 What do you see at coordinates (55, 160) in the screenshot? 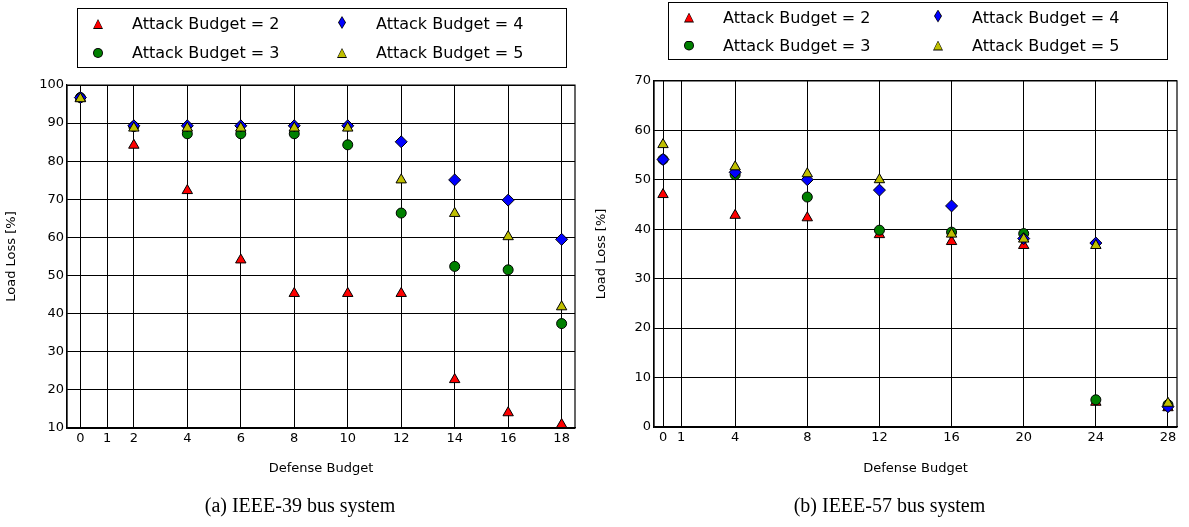
I see `y-tick-label: 80` at bounding box center [55, 160].